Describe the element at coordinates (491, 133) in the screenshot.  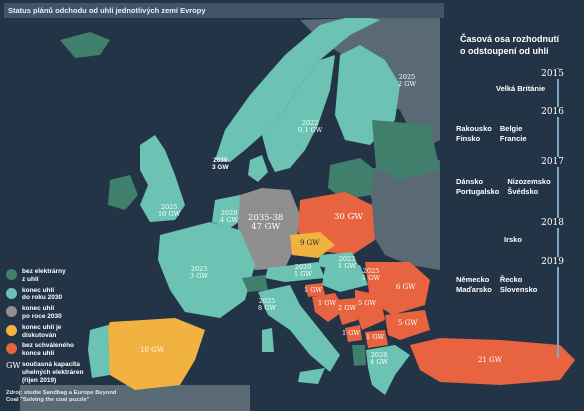
I see `timeline-countries-2016: Rakousko Belgie Finsko Francie` at that location.